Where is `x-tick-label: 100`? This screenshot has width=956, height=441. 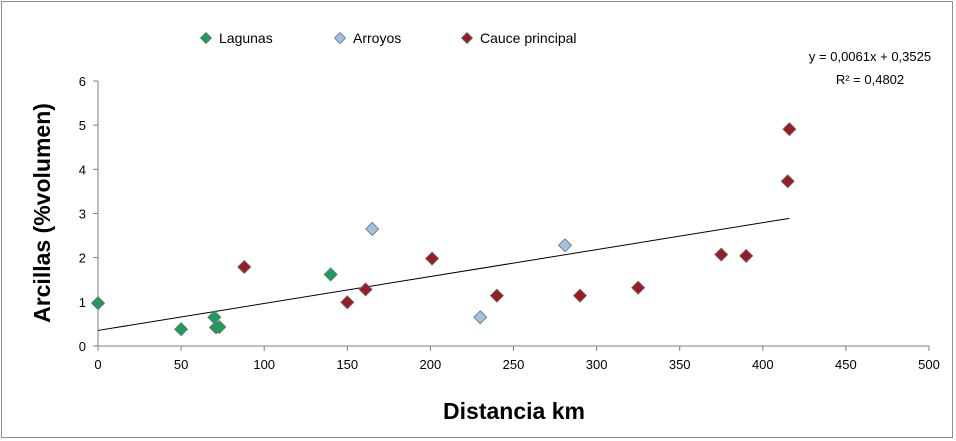
x-tick-label: 100 is located at coordinates (264, 364).